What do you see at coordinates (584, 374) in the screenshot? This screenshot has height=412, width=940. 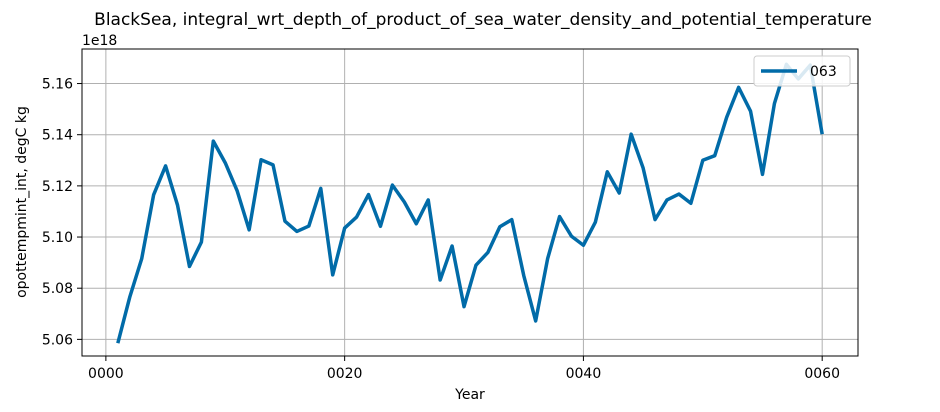 I see `x-tick-label: 0040` at bounding box center [584, 374].